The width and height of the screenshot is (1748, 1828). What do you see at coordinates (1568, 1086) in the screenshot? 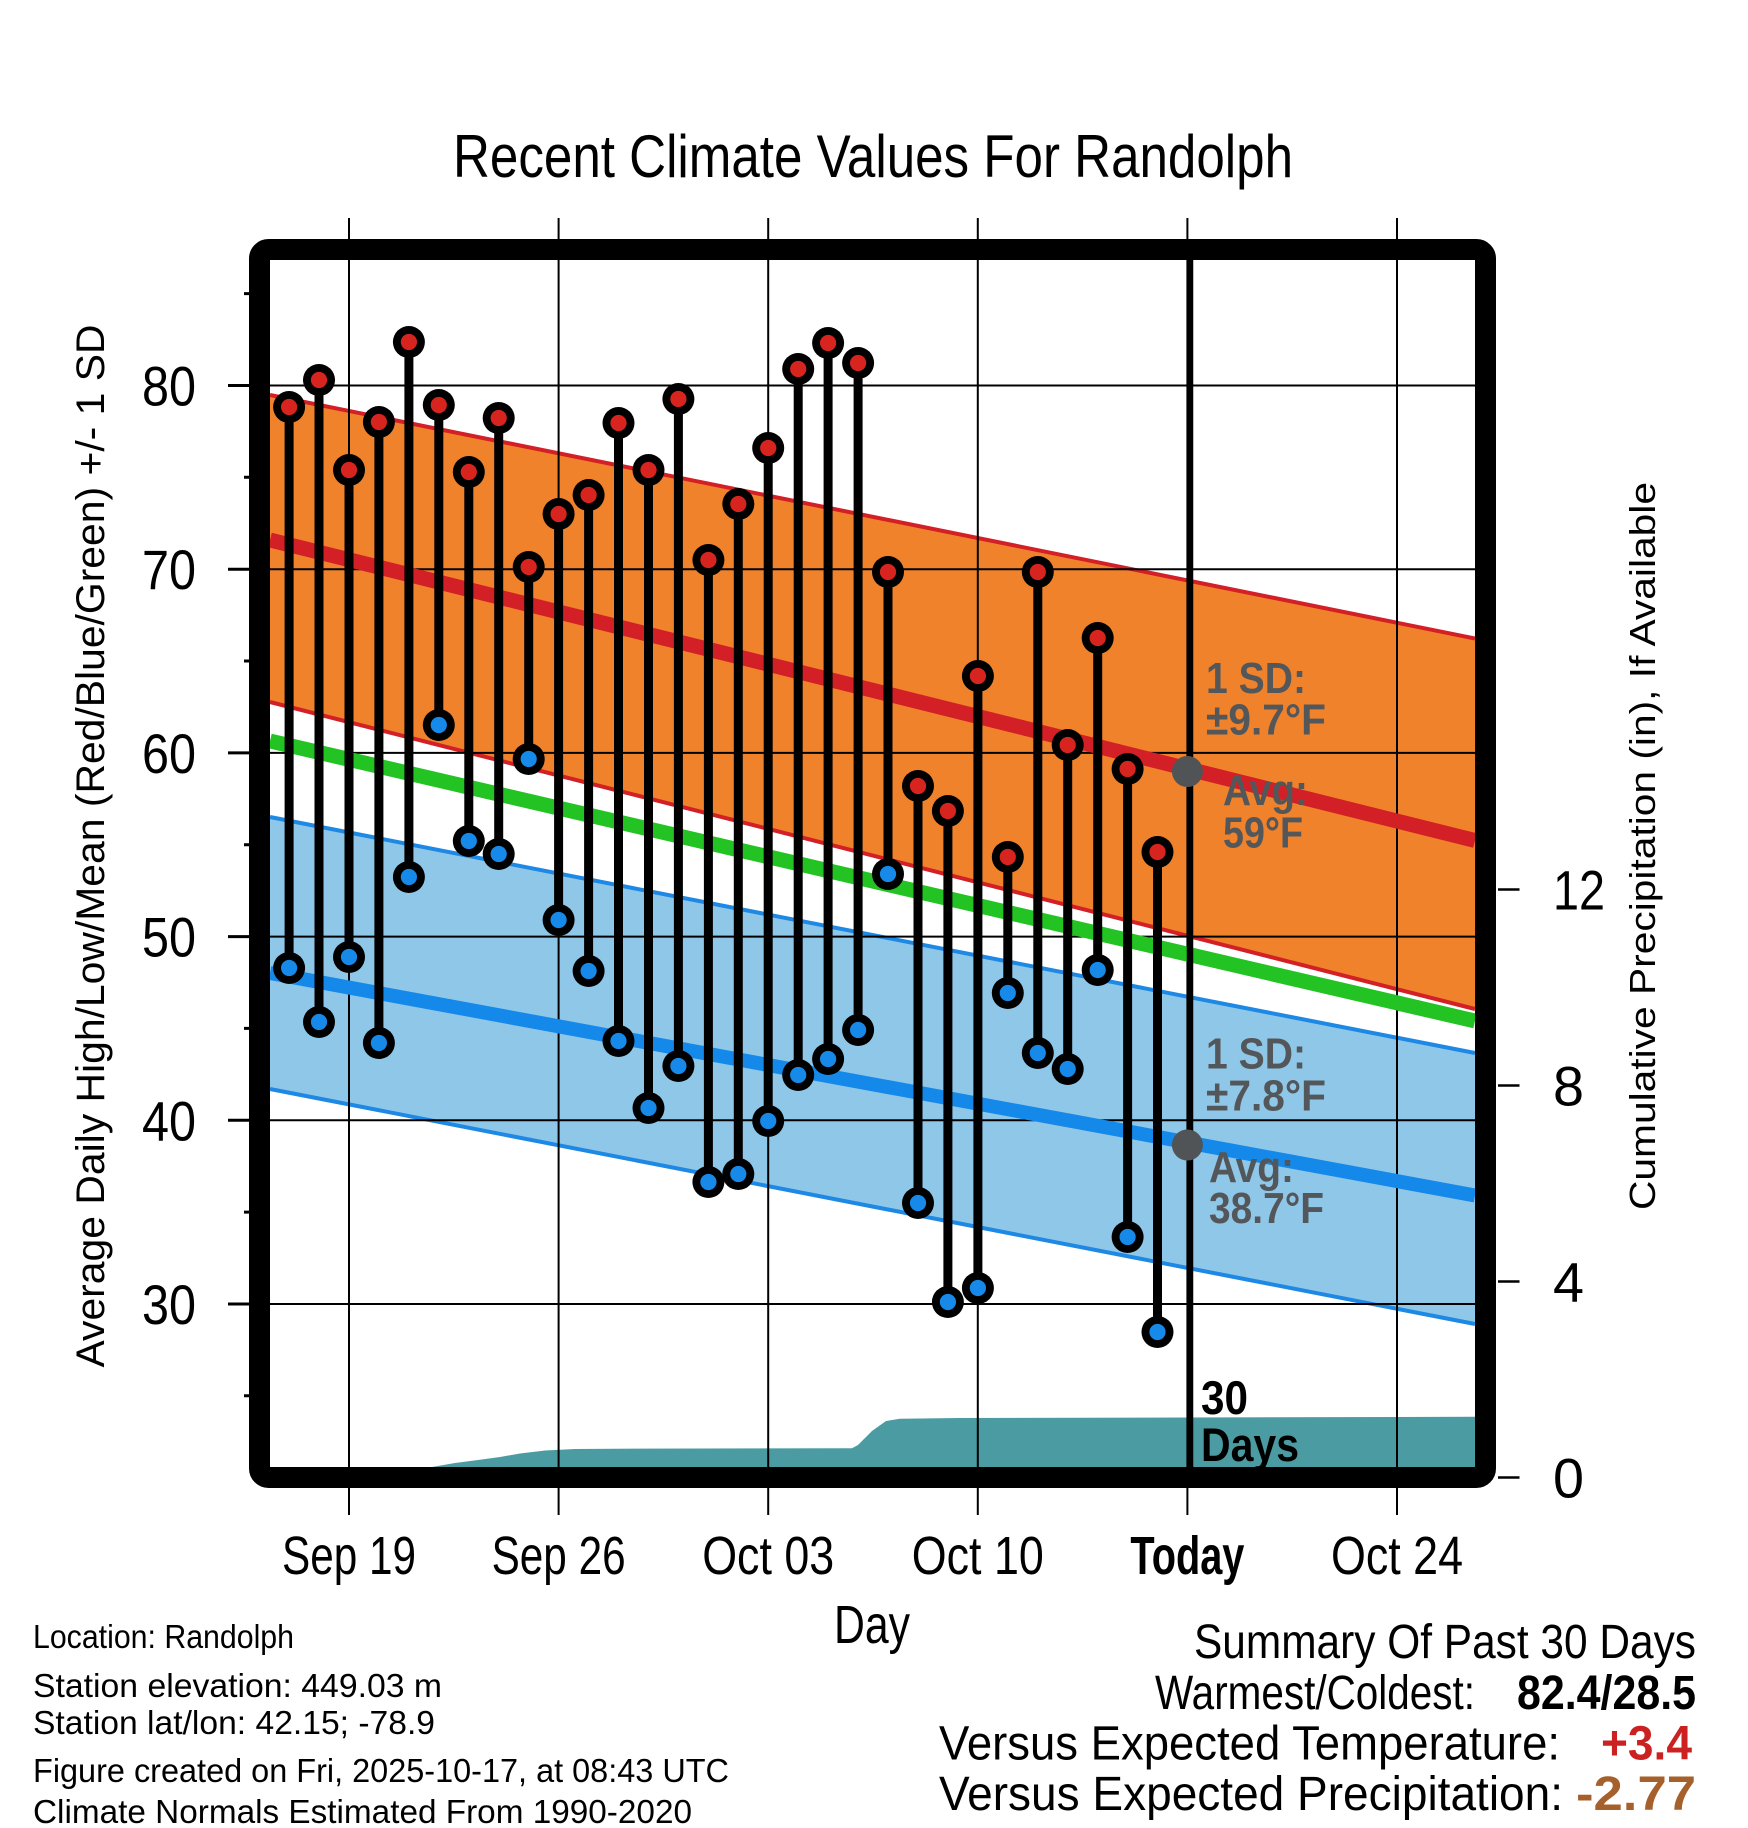
I see `svg-text: 8` at bounding box center [1568, 1086].